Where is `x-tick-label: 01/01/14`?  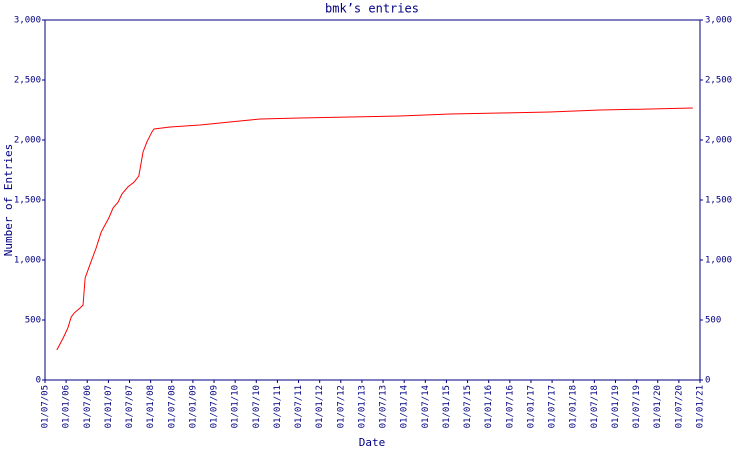
x-tick-label: 01/01/14 is located at coordinates (405, 406).